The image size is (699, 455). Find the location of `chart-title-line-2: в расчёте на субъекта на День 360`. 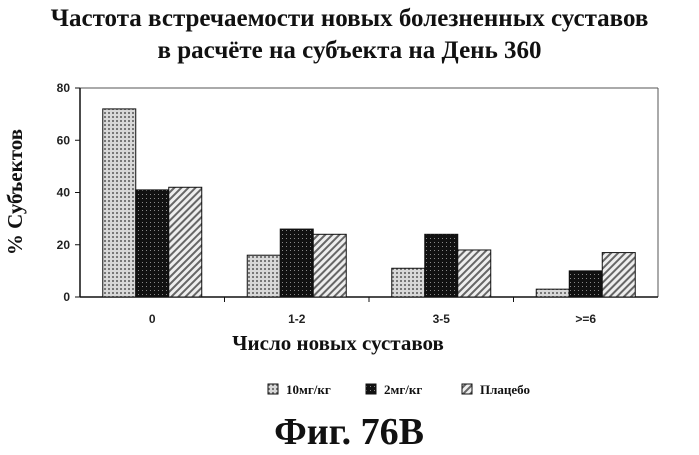

chart-title-line-2: в расчёте на субъекта на День 360 is located at coordinates (349, 50).